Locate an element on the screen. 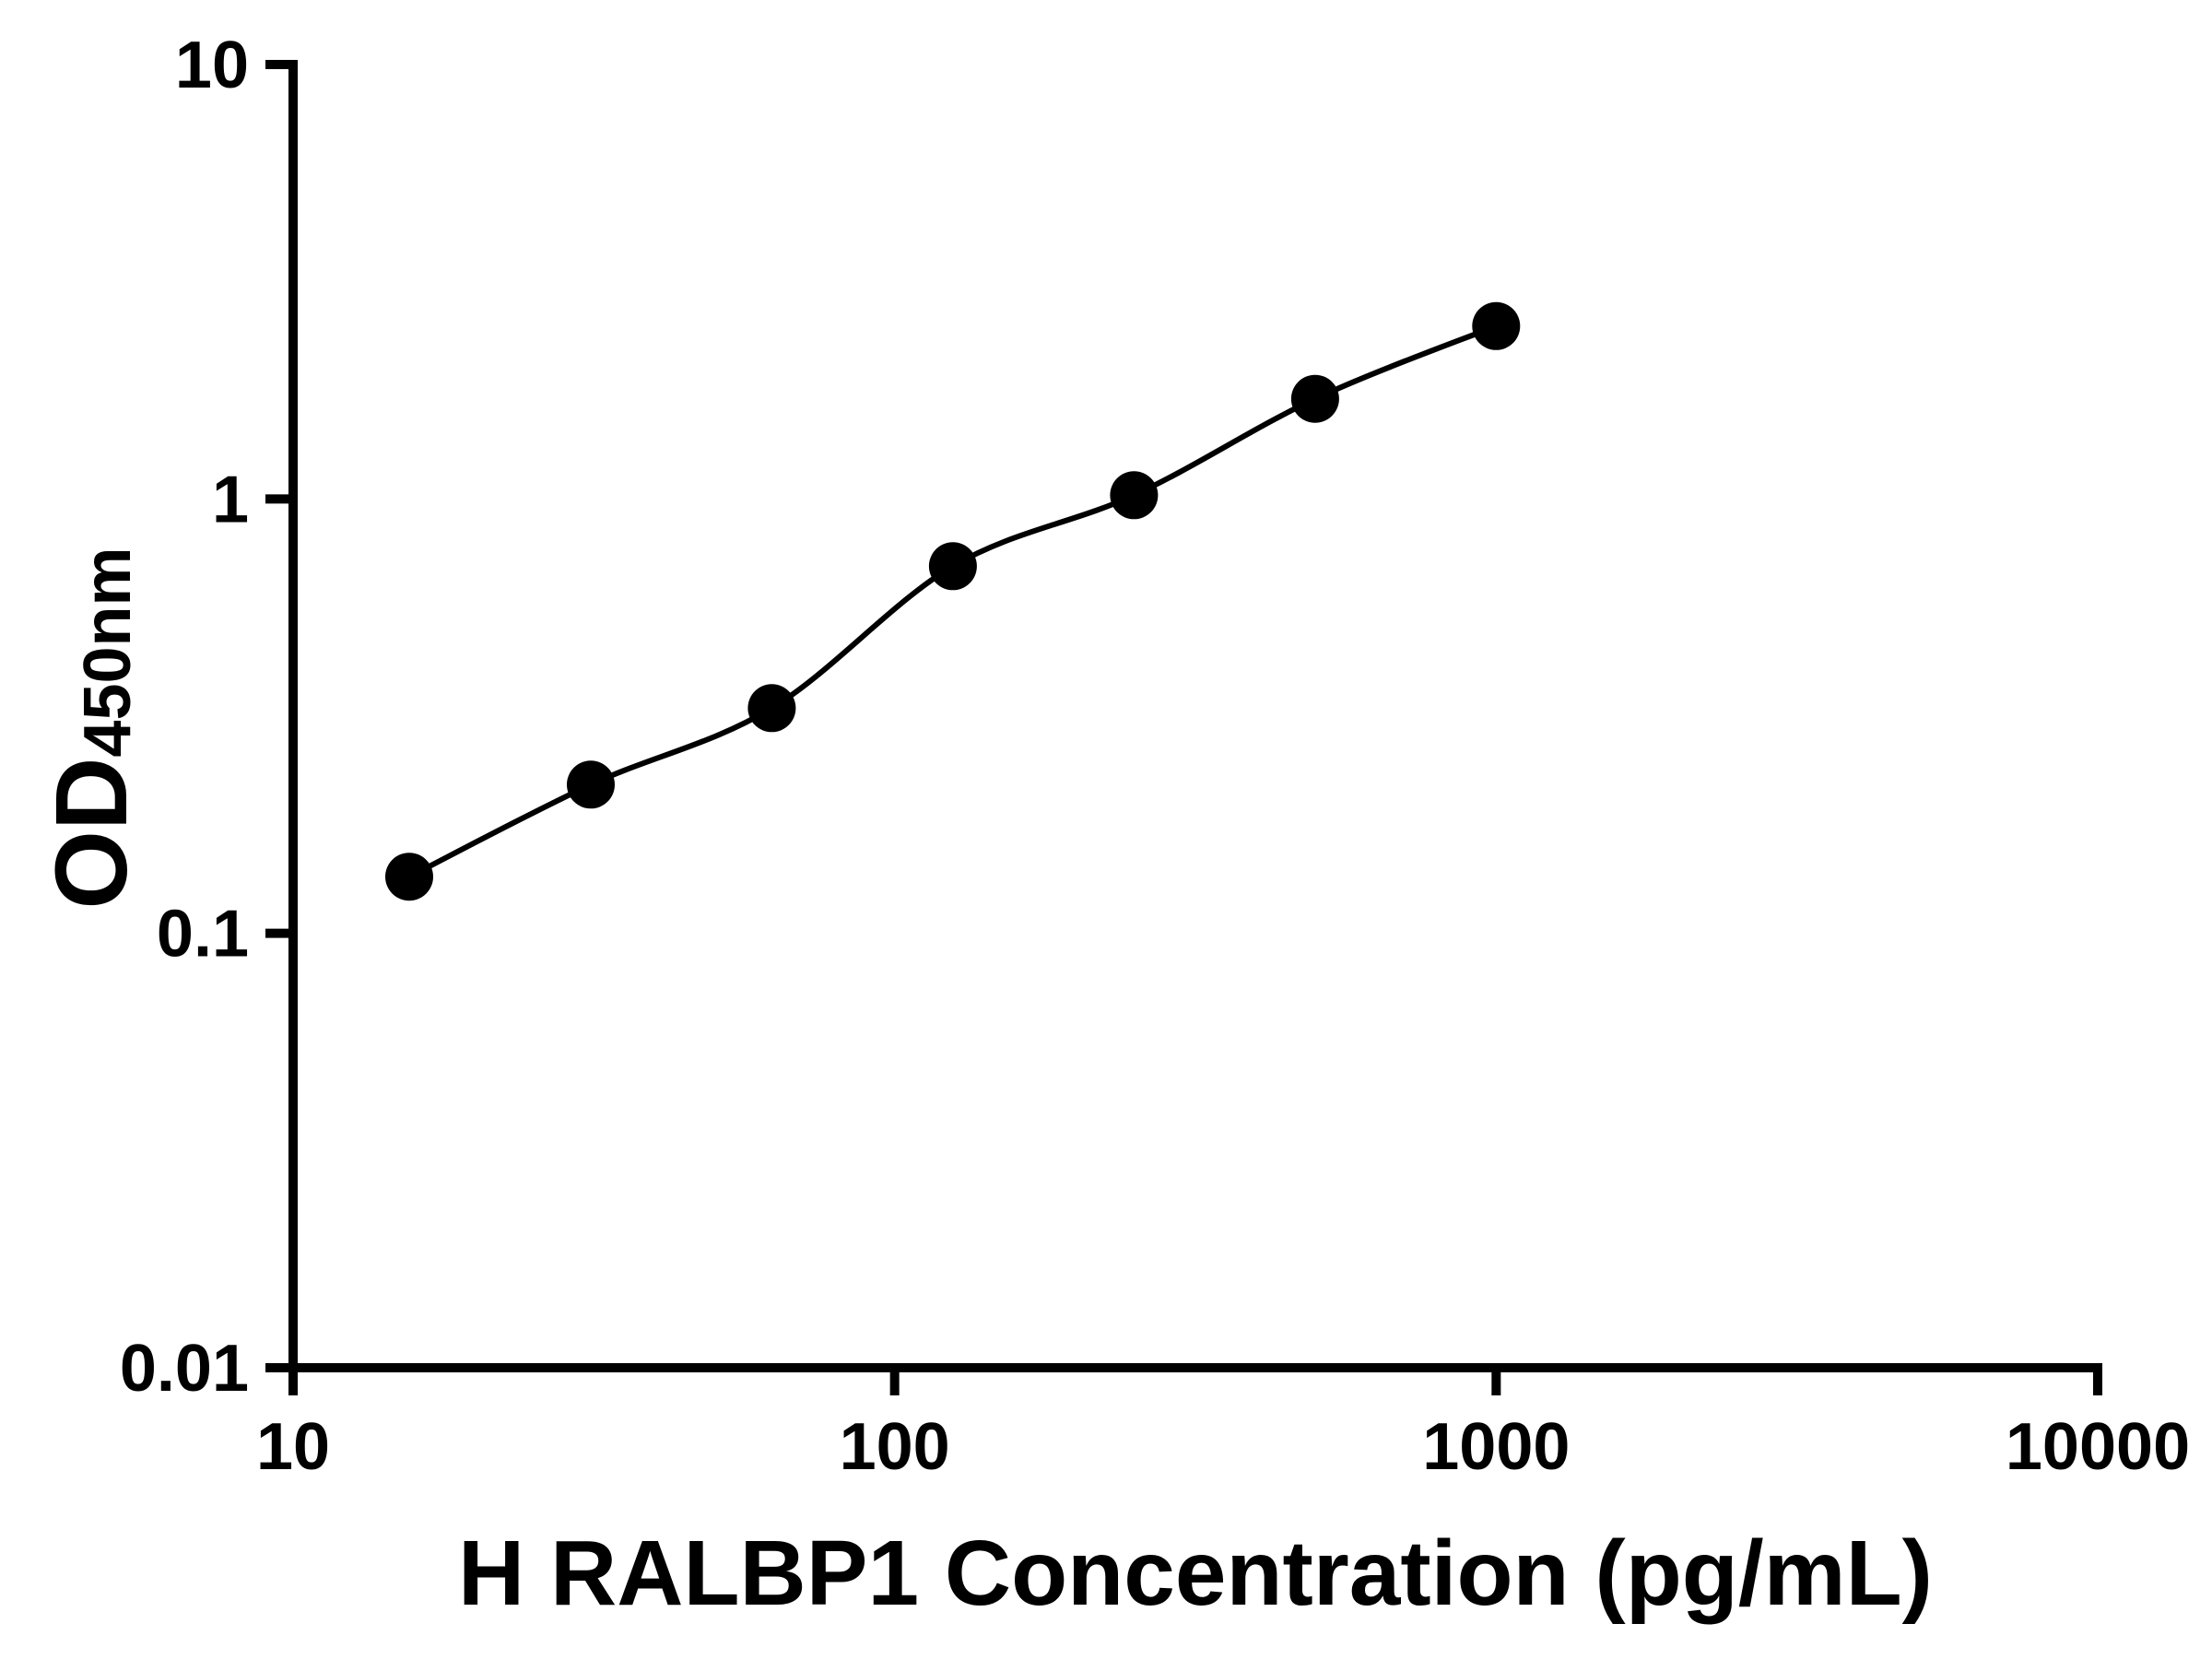  y-axis-title-main: OD is located at coordinates (91, 833).